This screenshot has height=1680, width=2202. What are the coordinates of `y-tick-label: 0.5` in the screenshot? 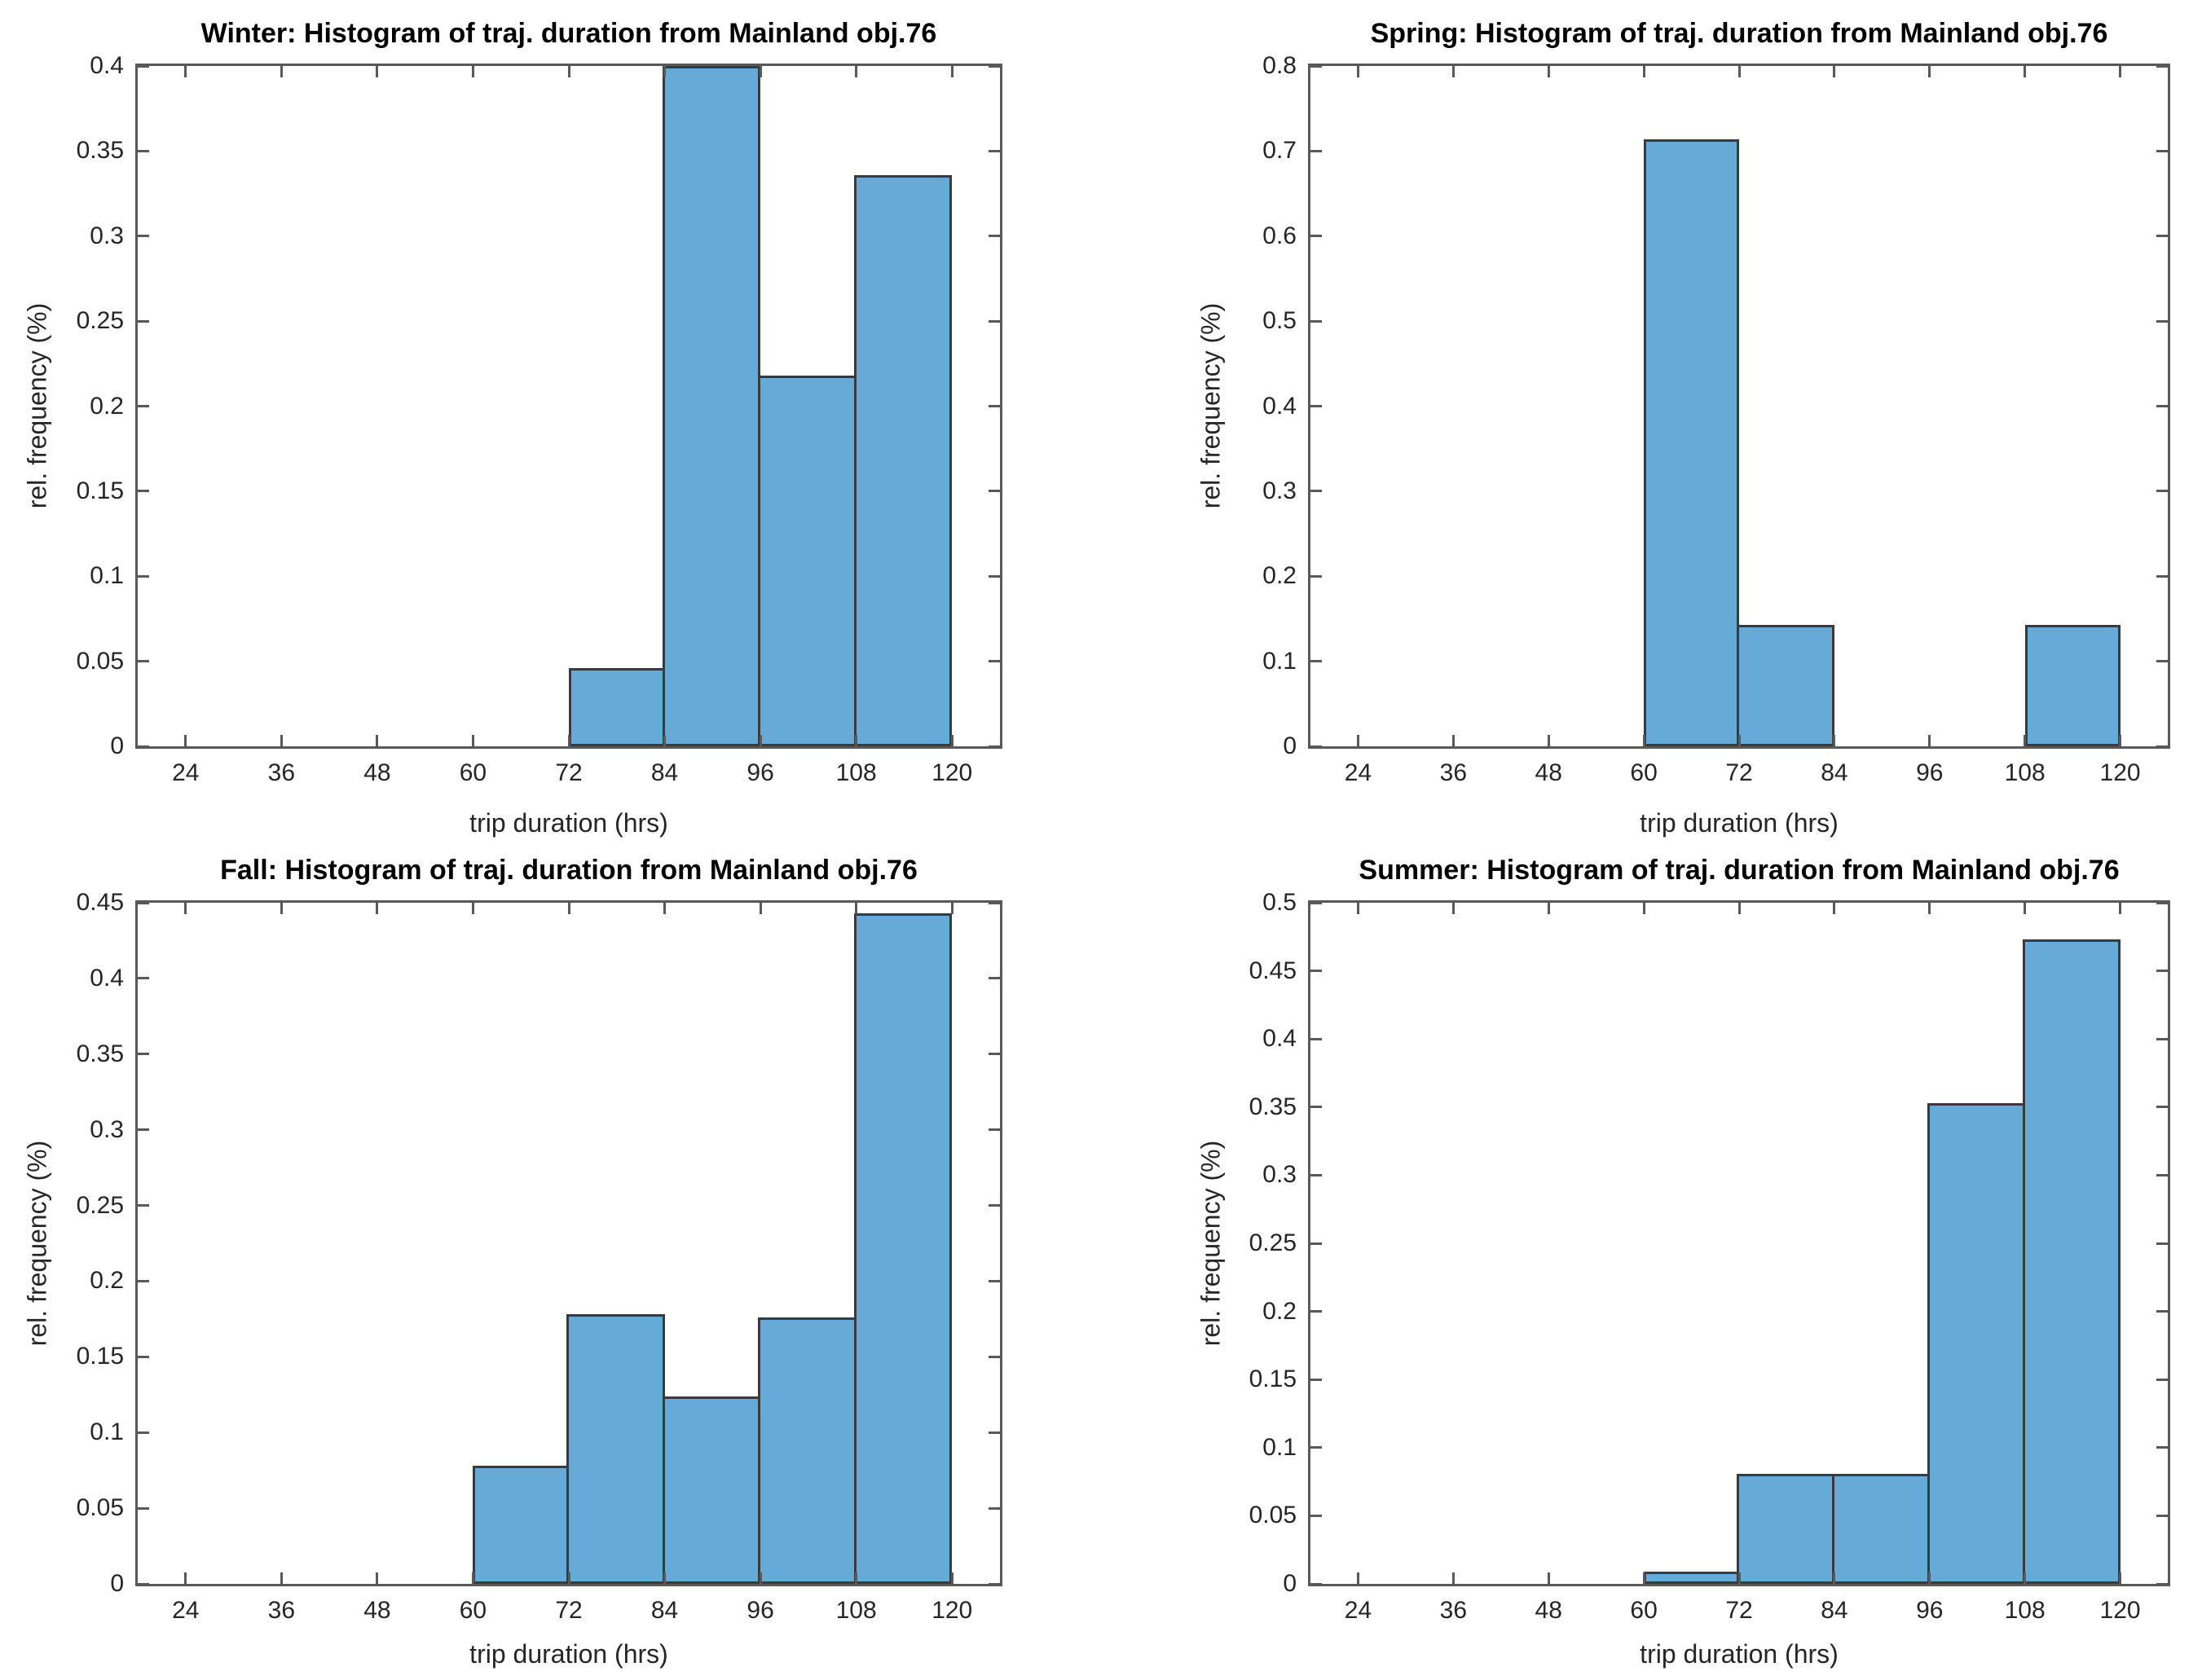 It's located at (1279, 321).